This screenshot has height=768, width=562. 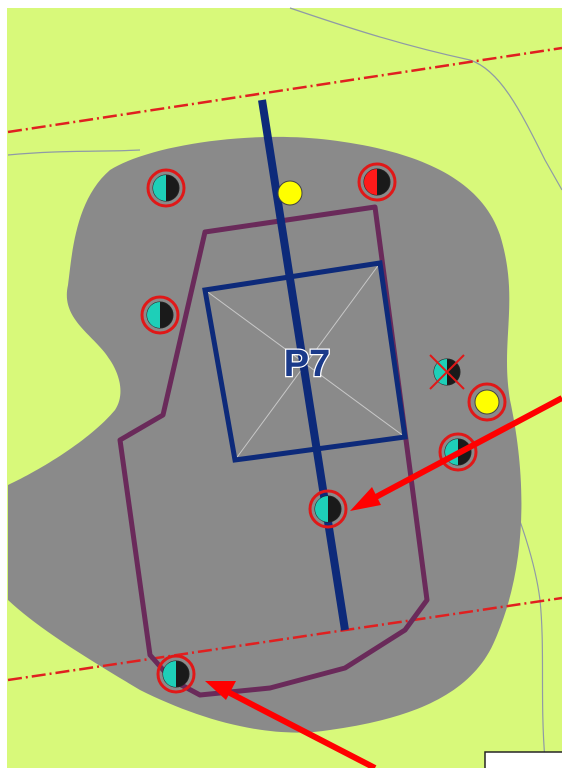 I want to click on marker-yellow-right, so click(x=487, y=402).